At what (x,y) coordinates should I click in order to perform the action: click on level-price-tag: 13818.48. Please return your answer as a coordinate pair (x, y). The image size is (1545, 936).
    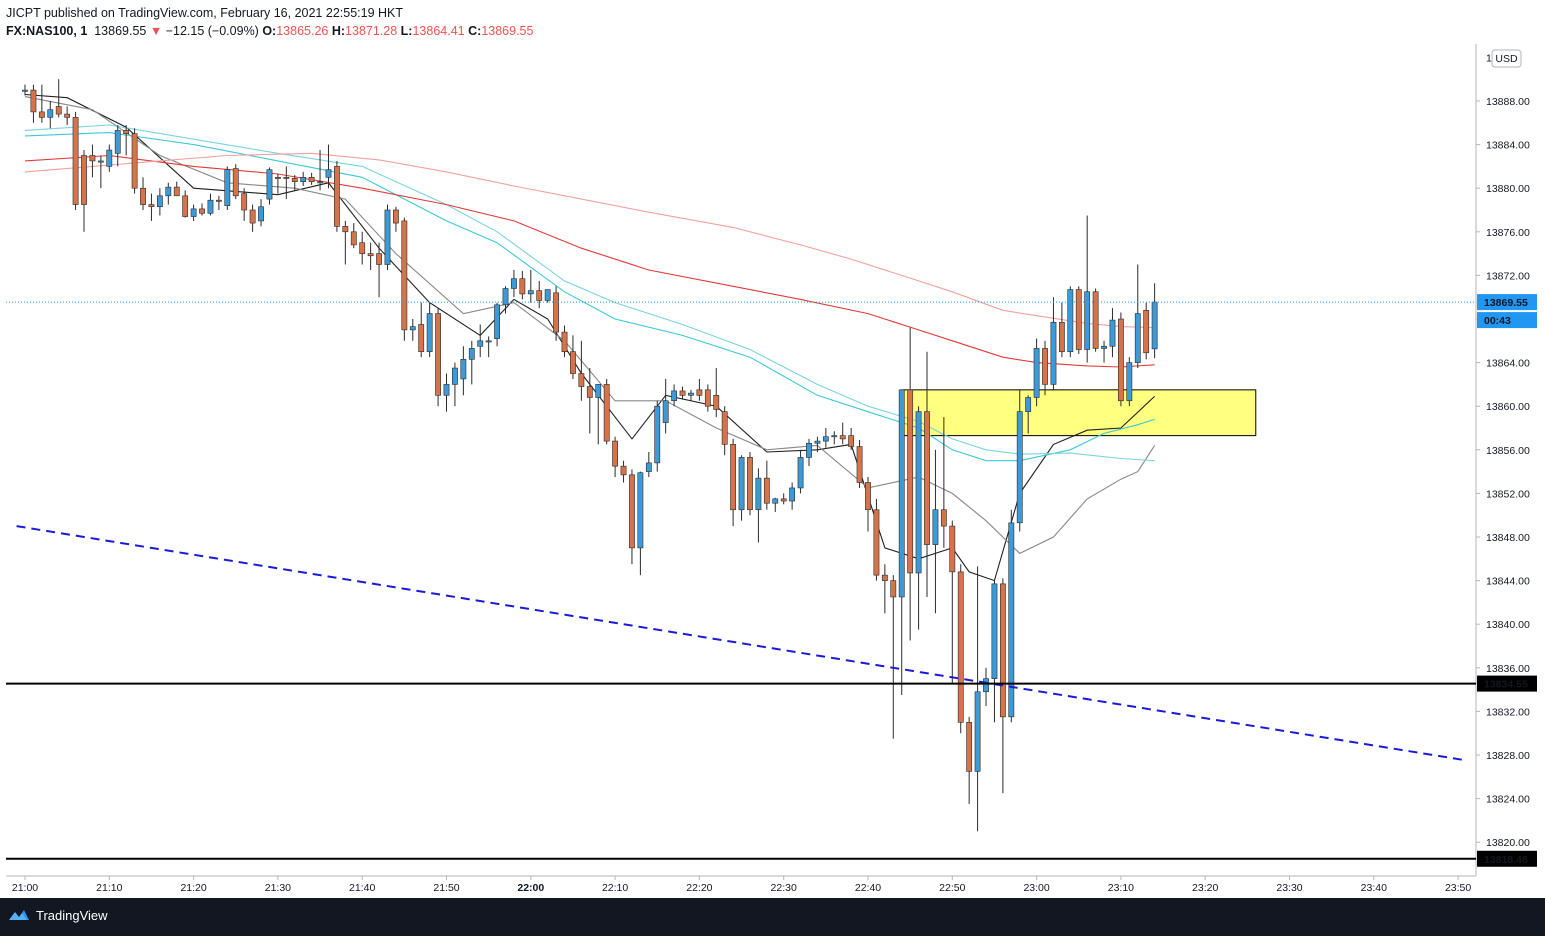
    Looking at the image, I should click on (1507, 858).